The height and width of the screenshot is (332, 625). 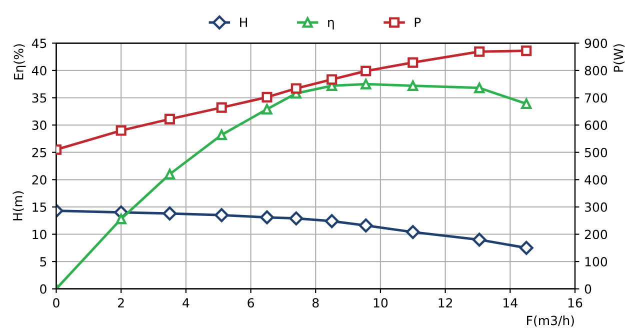 I want to click on y2-axis-title: P(W), so click(x=619, y=58).